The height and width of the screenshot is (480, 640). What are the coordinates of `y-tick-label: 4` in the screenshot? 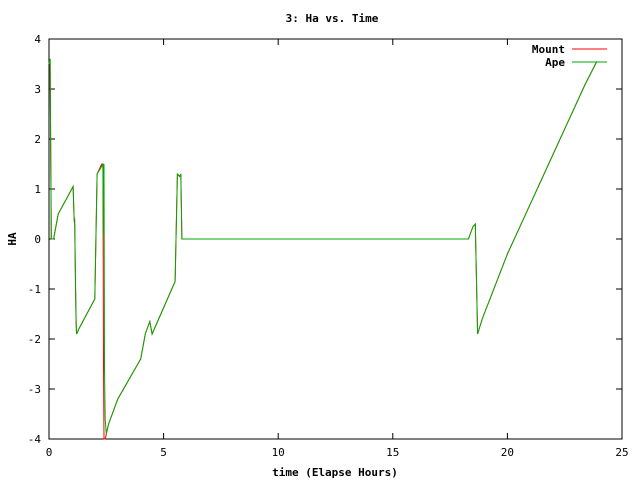 It's located at (37, 39).